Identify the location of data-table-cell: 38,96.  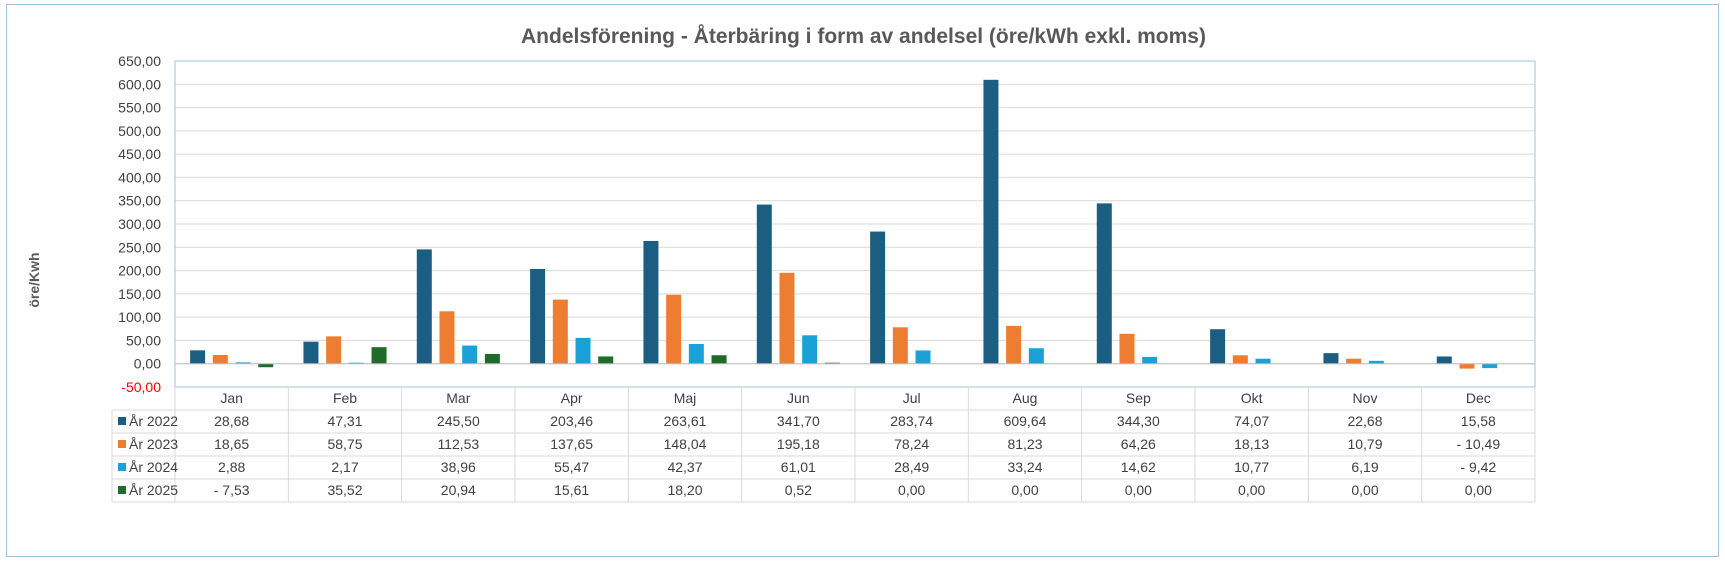
(458, 467).